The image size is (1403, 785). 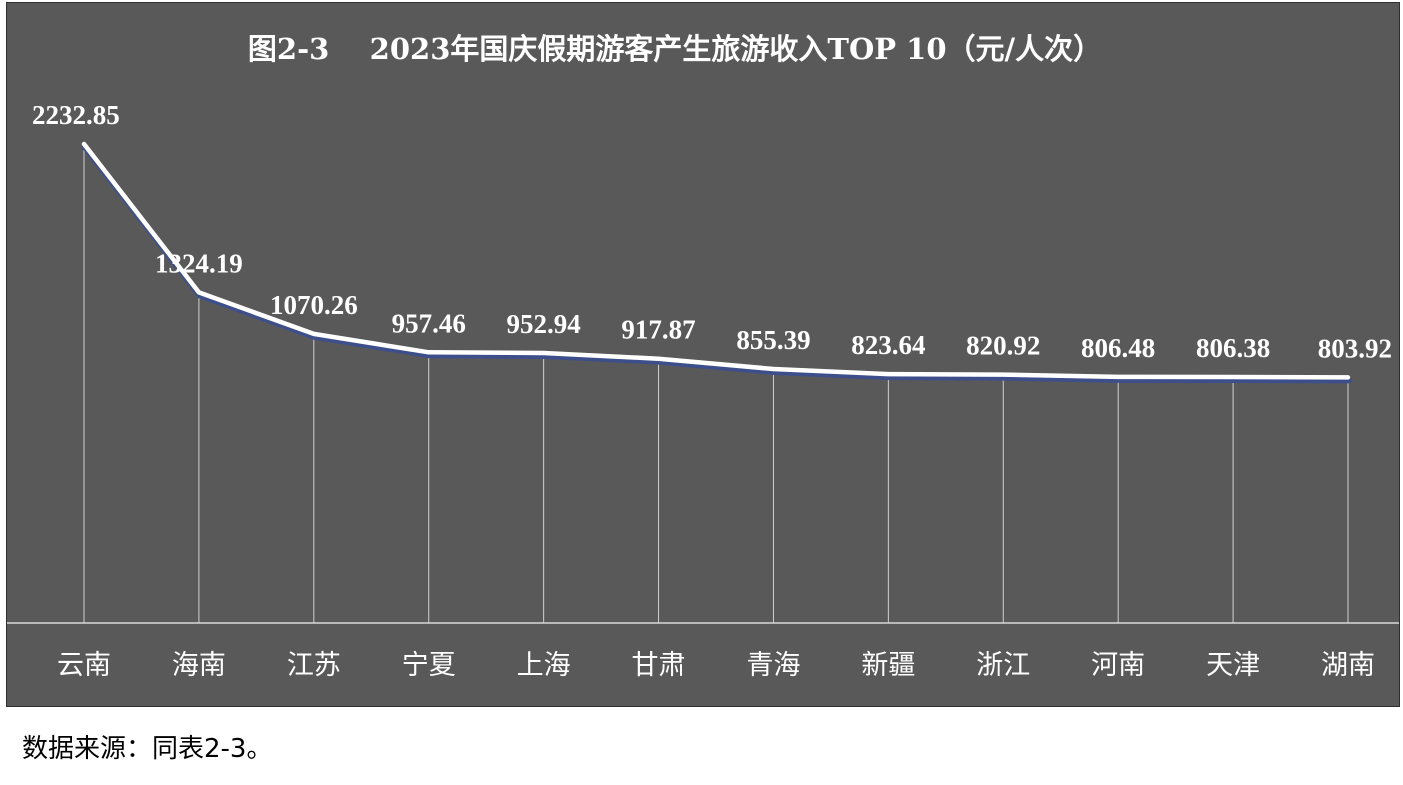 I want to click on data-label: 917.87, so click(x=658, y=330).